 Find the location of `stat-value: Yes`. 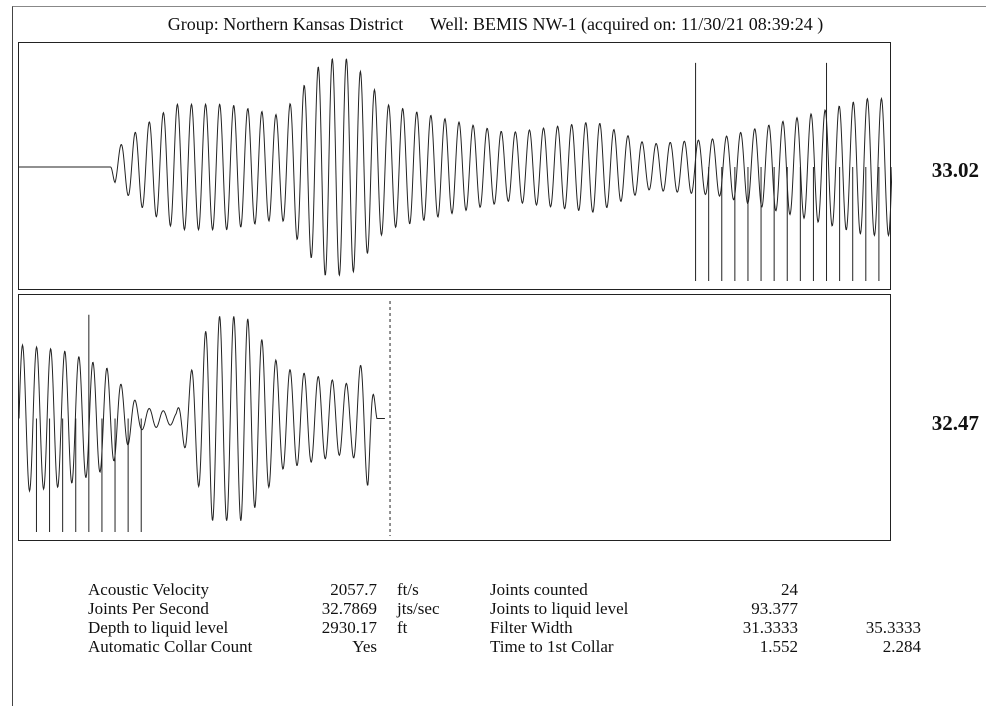

stat-value: Yes is located at coordinates (364, 646).